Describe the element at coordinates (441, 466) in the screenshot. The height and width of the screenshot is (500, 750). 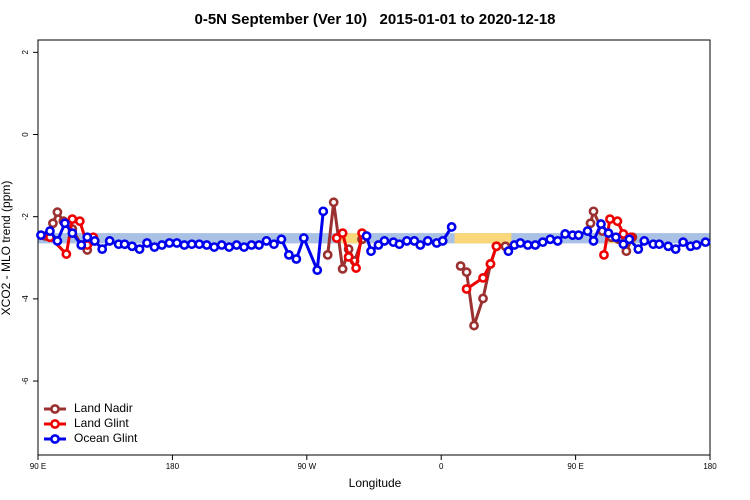
I see `x-tick-label: 0` at that location.